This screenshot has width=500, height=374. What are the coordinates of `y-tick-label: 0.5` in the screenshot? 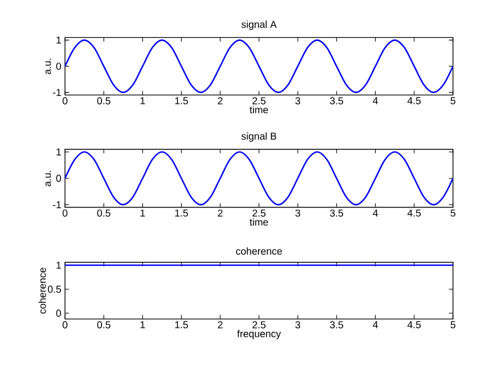 It's located at (54, 289).